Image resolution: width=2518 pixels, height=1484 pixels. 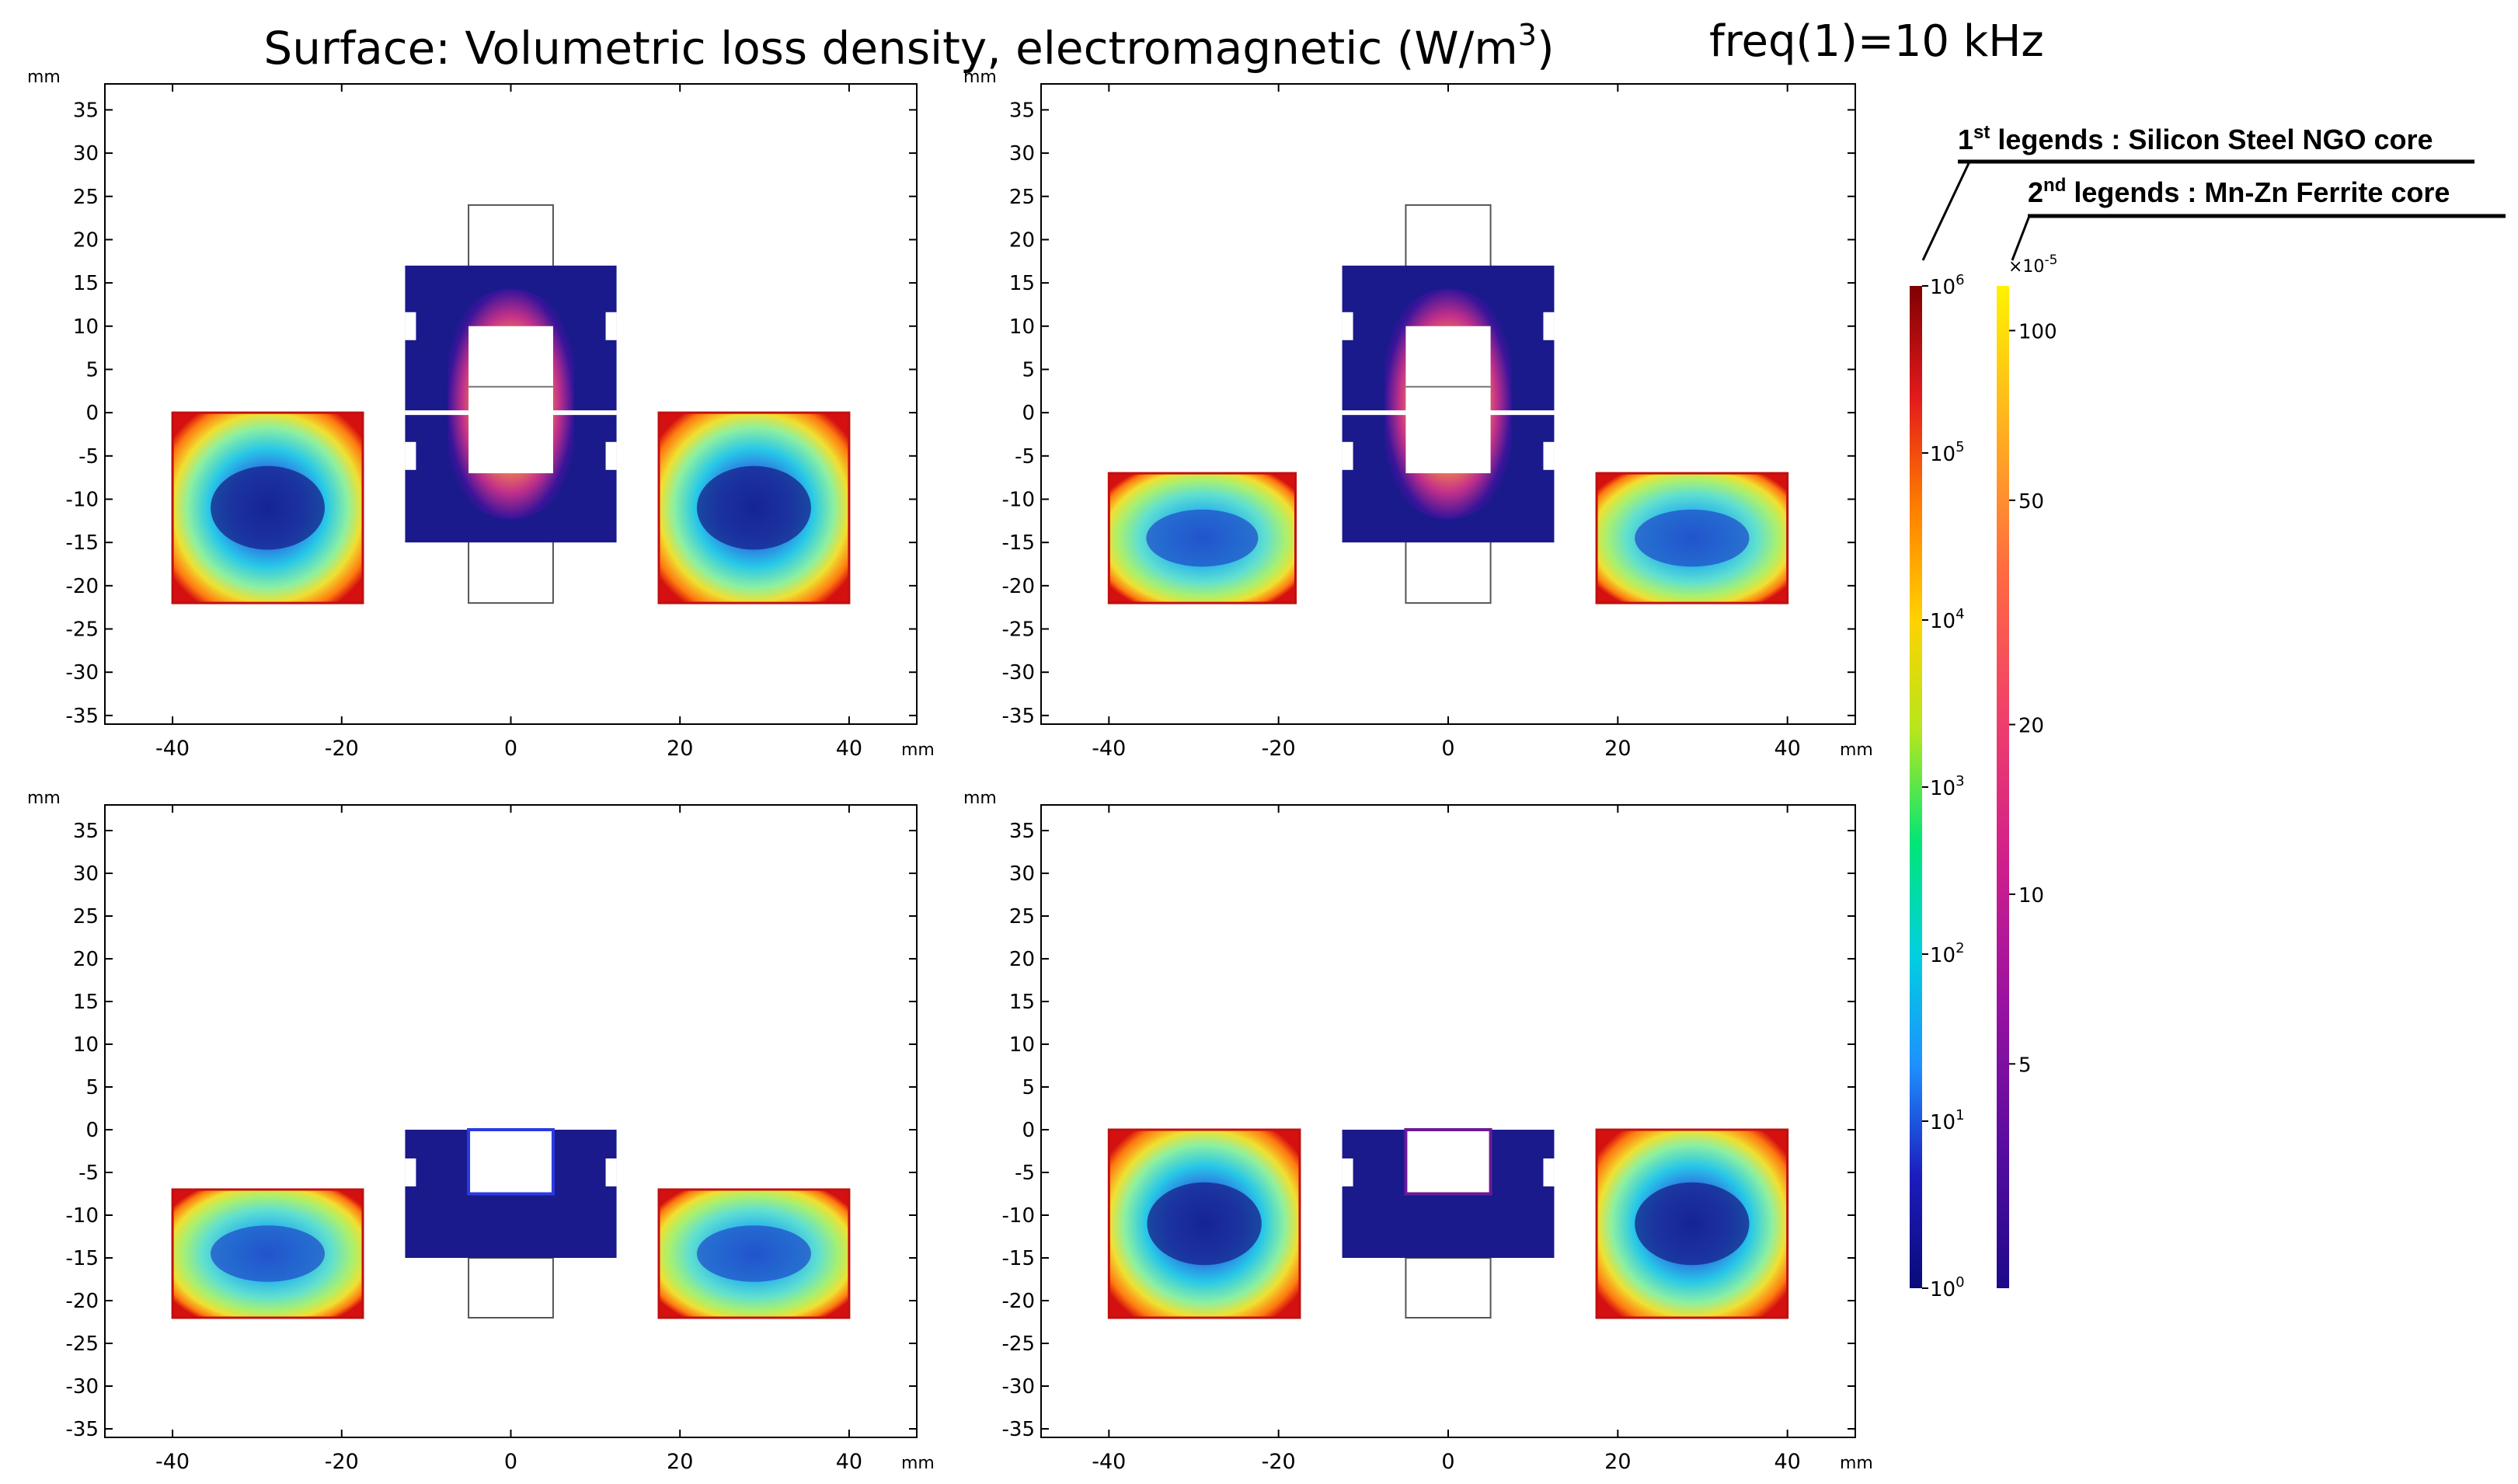 What do you see at coordinates (2031, 726) in the screenshot?
I see `colorbar2-tick-label: 20` at bounding box center [2031, 726].